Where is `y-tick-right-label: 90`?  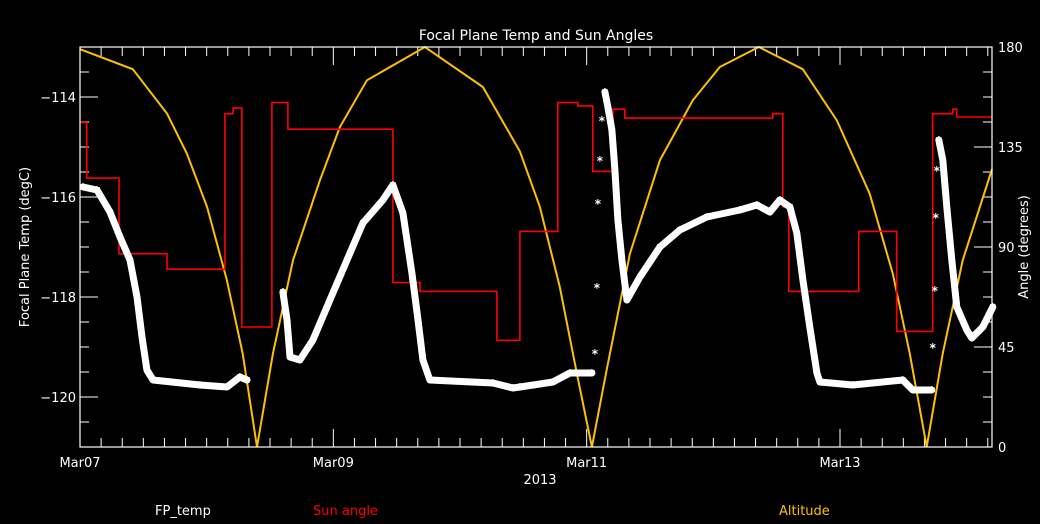
y-tick-right-label: 90 is located at coordinates (1006, 248).